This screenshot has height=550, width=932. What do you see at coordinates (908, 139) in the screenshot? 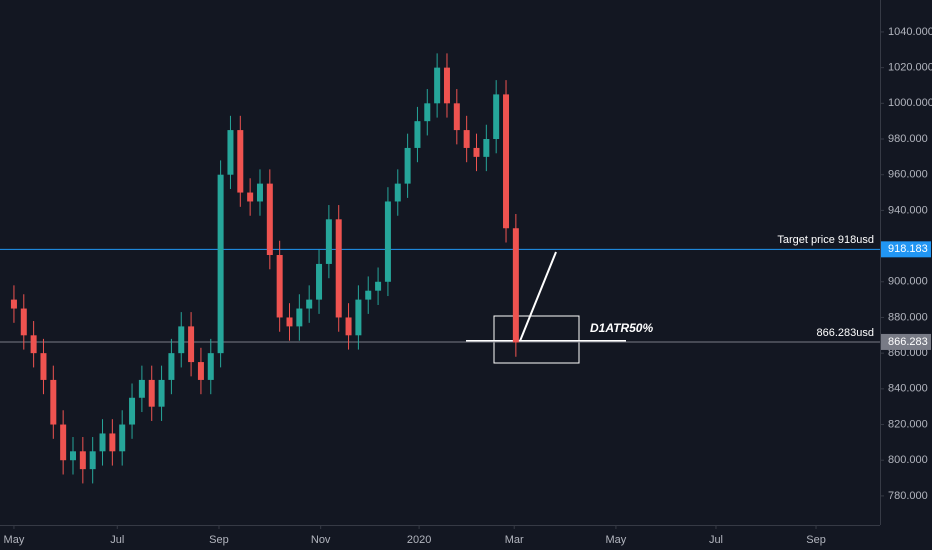
I see `y-tick-label: 980.000` at bounding box center [908, 139].